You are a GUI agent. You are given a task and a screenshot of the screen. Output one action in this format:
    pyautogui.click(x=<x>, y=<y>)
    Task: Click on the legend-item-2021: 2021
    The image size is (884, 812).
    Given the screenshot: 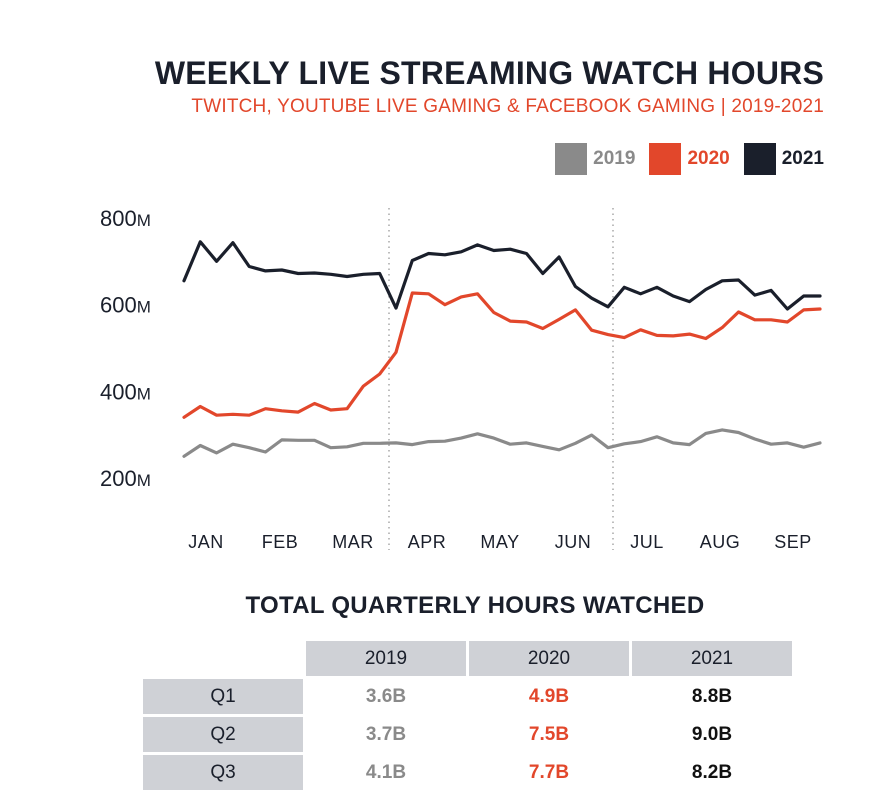 What is the action you would take?
    pyautogui.click(x=783, y=159)
    